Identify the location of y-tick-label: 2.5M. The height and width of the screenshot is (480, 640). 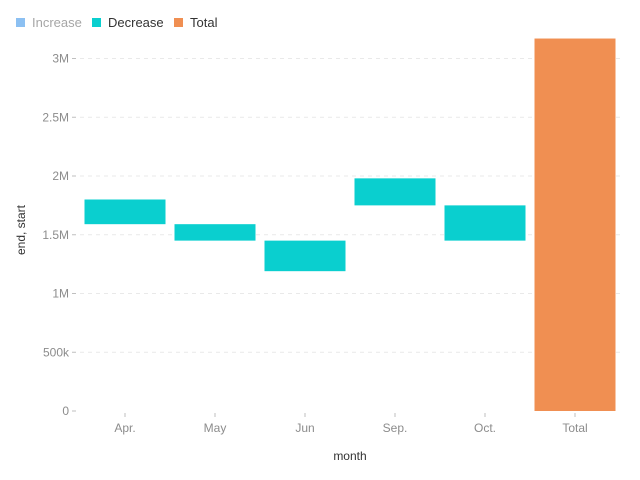
(55, 117).